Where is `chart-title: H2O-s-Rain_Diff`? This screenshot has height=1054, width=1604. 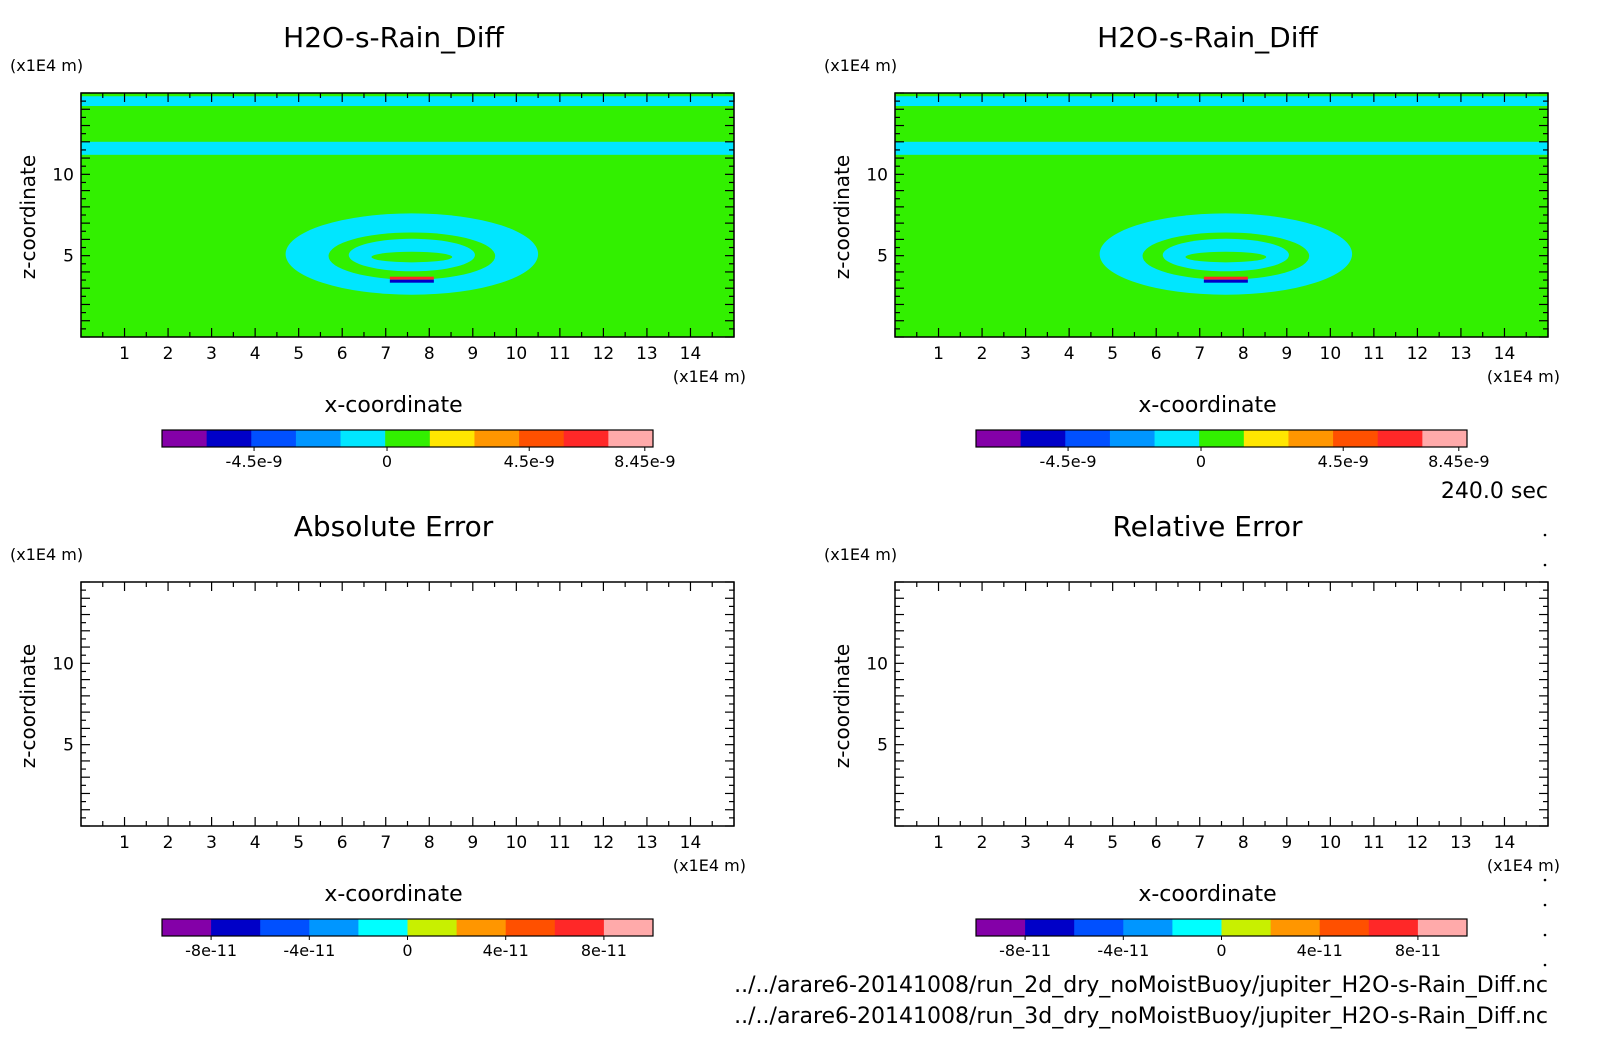 chart-title: H2O-s-Rain_Diff is located at coordinates (393, 37).